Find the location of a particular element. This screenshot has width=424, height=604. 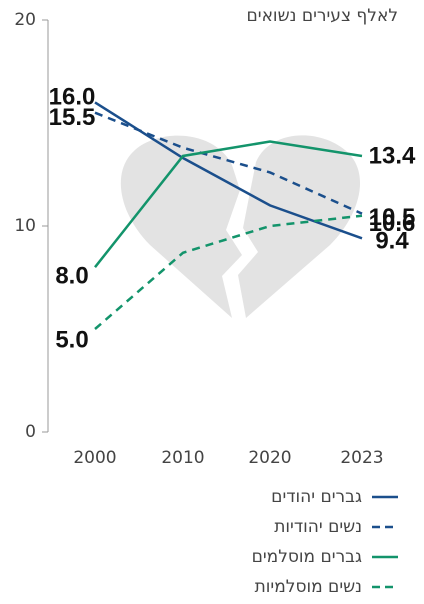

data-label: 5.0 is located at coordinates (71, 339).